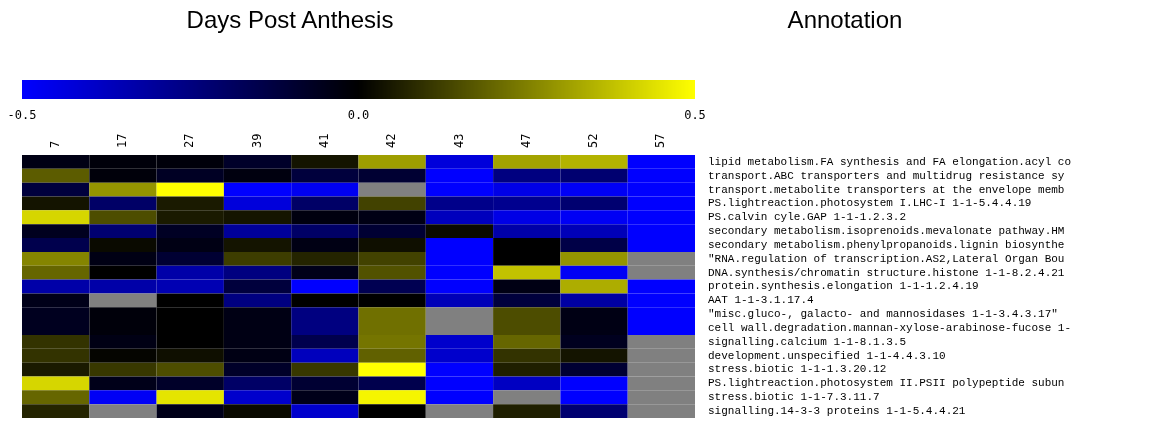 This screenshot has height=426, width=1167. What do you see at coordinates (883, 314) in the screenshot?
I see `y2-tick-label: "misc.gluco-, galacto- and mannosidases 1-1-3.4.3.17"` at bounding box center [883, 314].